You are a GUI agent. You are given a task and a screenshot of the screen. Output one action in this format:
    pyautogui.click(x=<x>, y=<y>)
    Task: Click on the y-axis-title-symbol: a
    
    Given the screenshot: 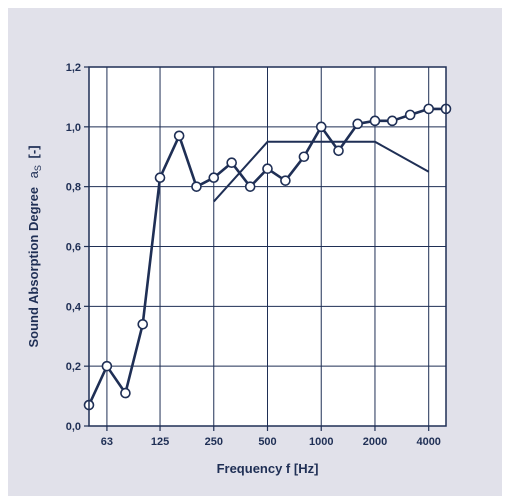 What is the action you would take?
    pyautogui.click(x=33, y=174)
    